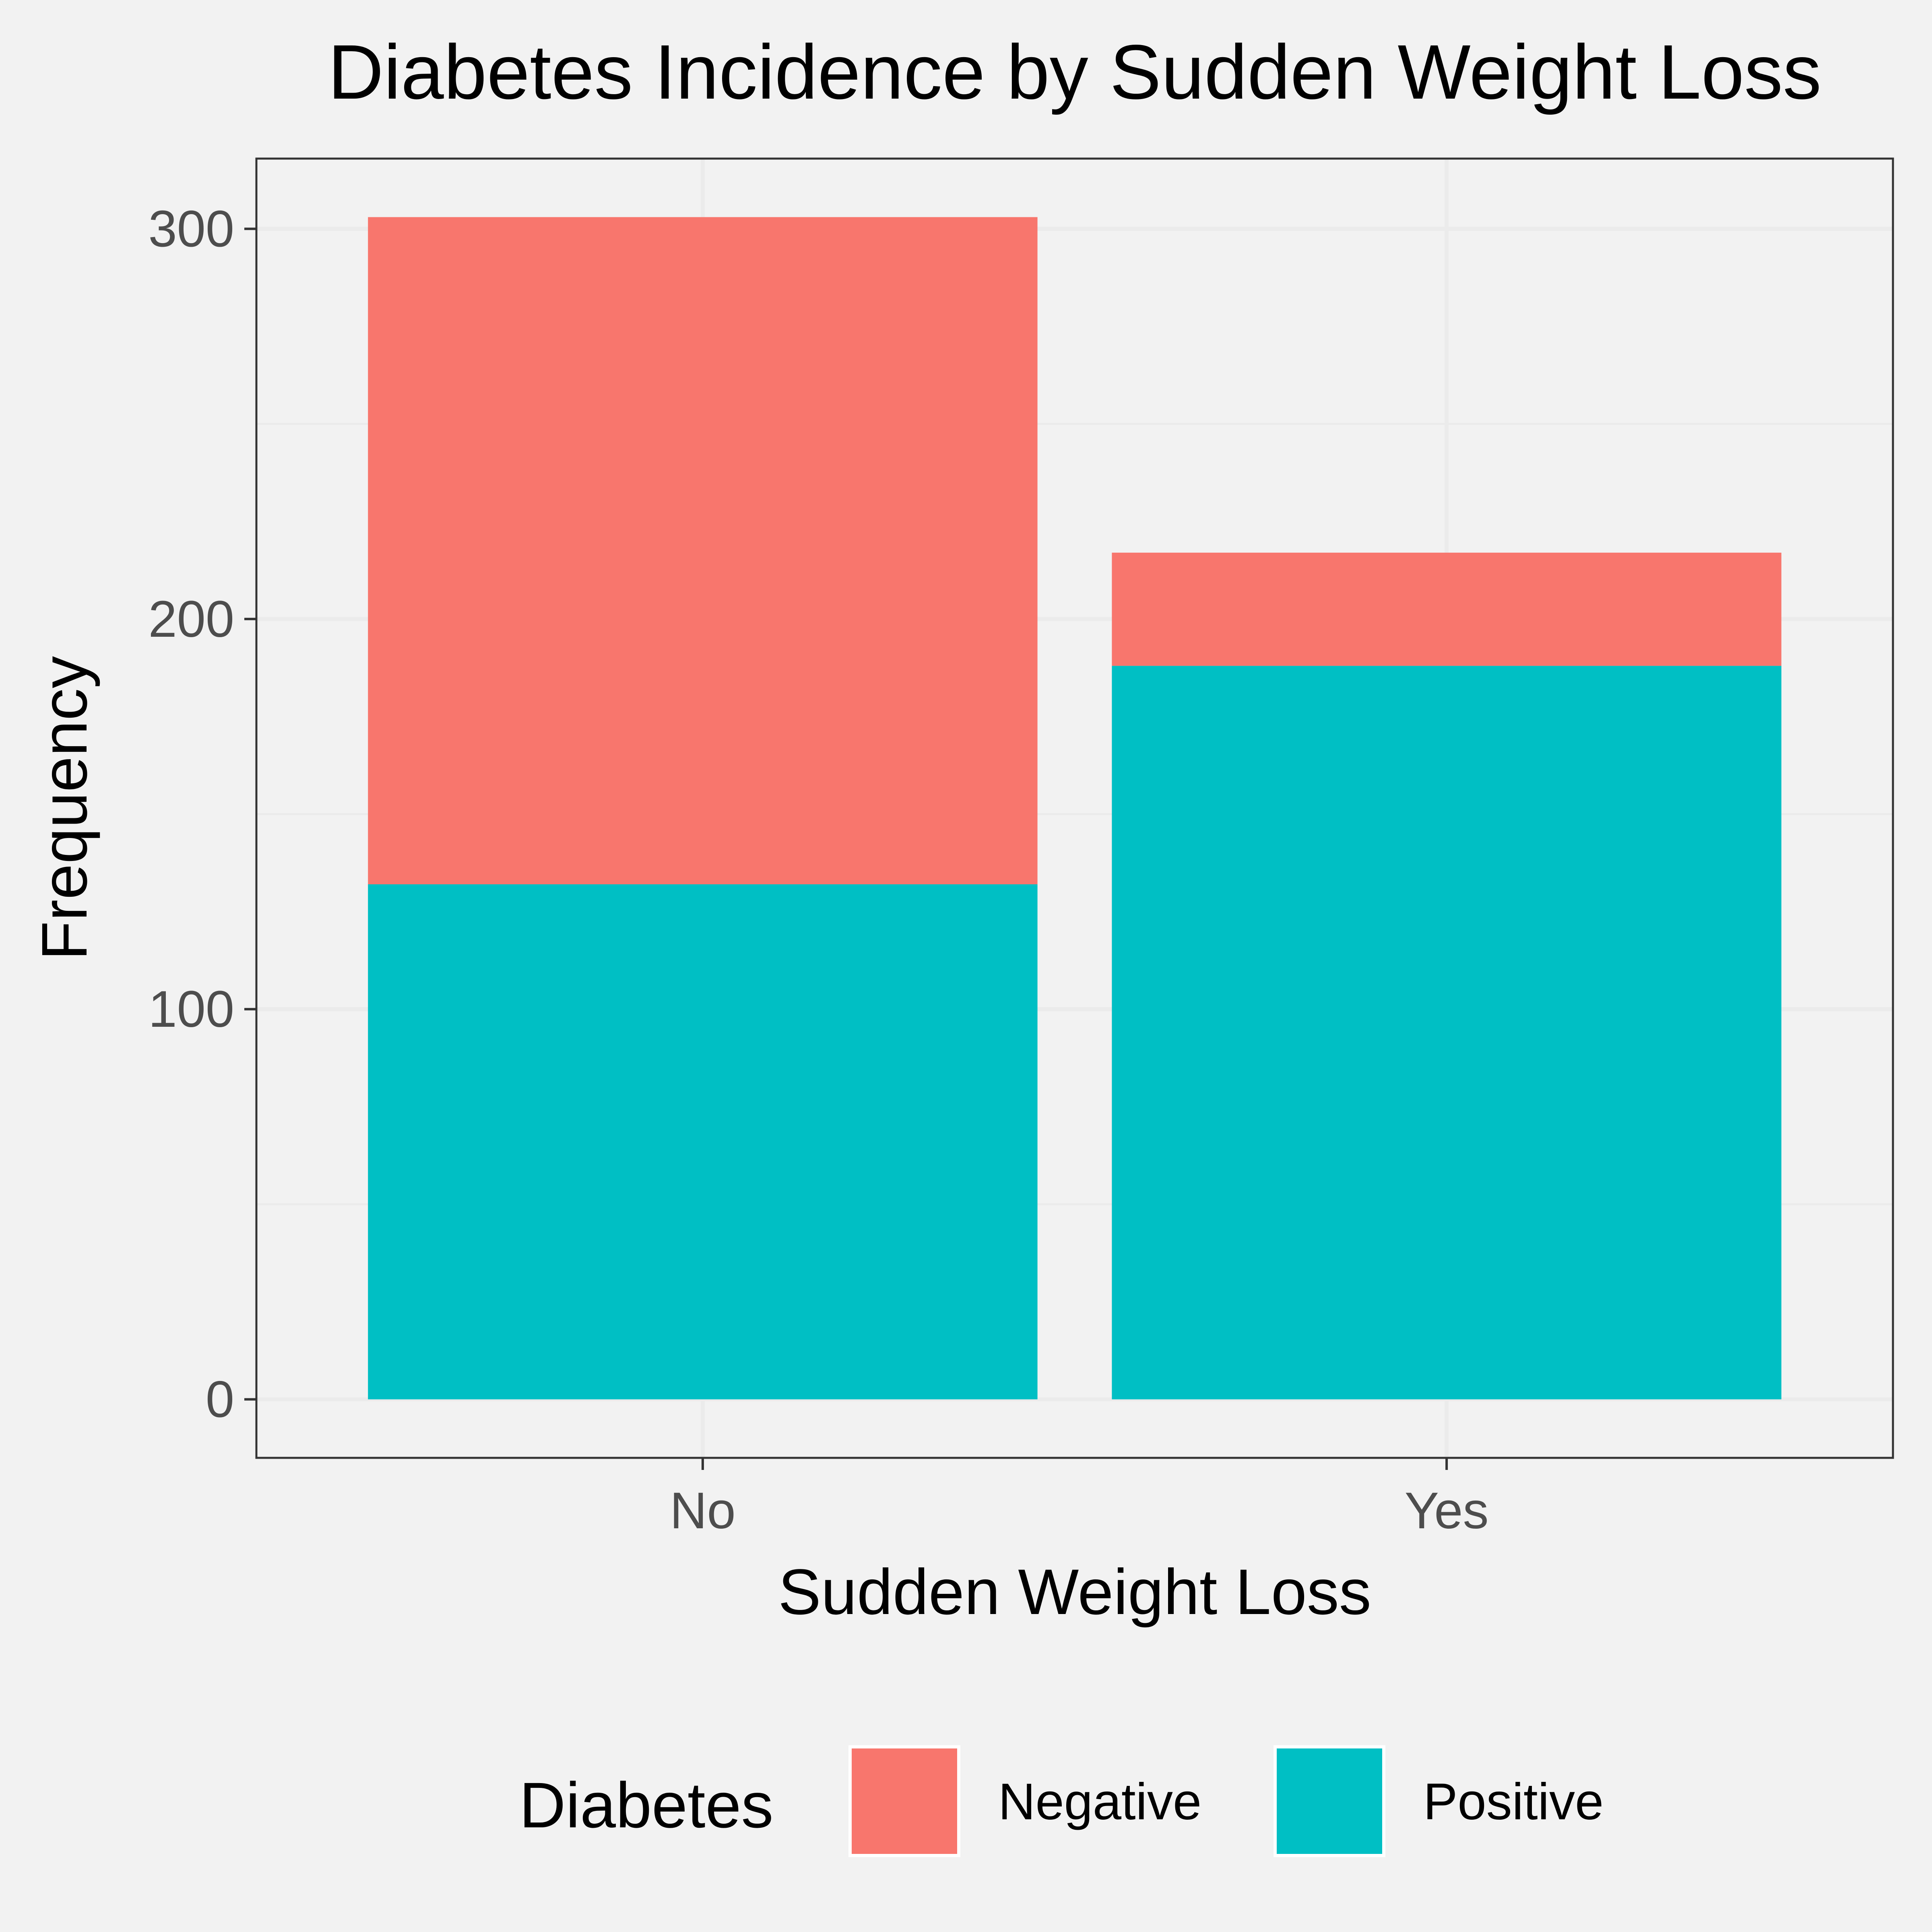  I want to click on legend-label-negative: Negative, so click(1099, 1802).